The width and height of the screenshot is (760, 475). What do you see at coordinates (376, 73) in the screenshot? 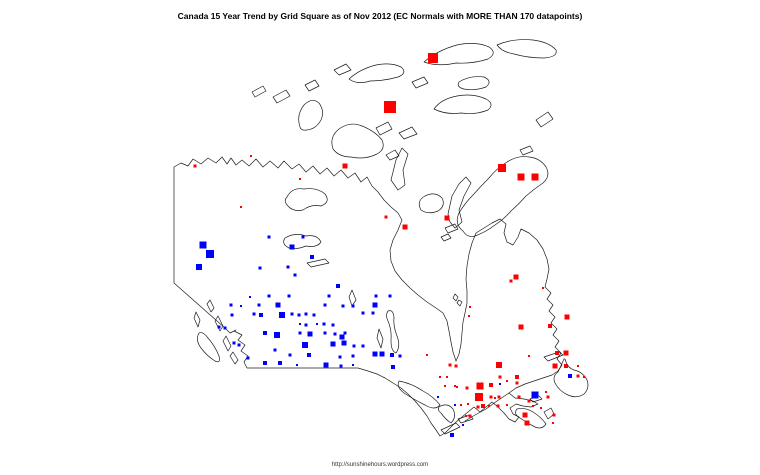
I see `melville-island` at bounding box center [376, 73].